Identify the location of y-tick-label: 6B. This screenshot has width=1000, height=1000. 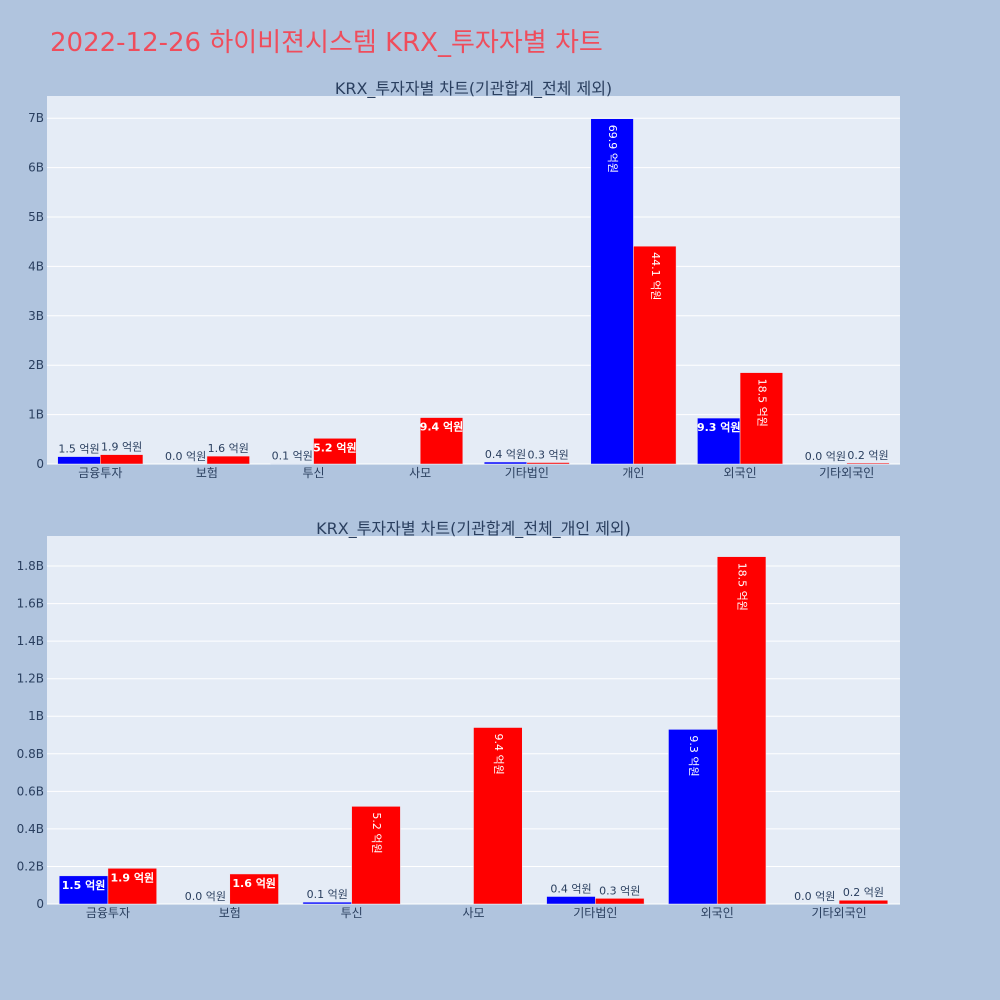
(36, 168).